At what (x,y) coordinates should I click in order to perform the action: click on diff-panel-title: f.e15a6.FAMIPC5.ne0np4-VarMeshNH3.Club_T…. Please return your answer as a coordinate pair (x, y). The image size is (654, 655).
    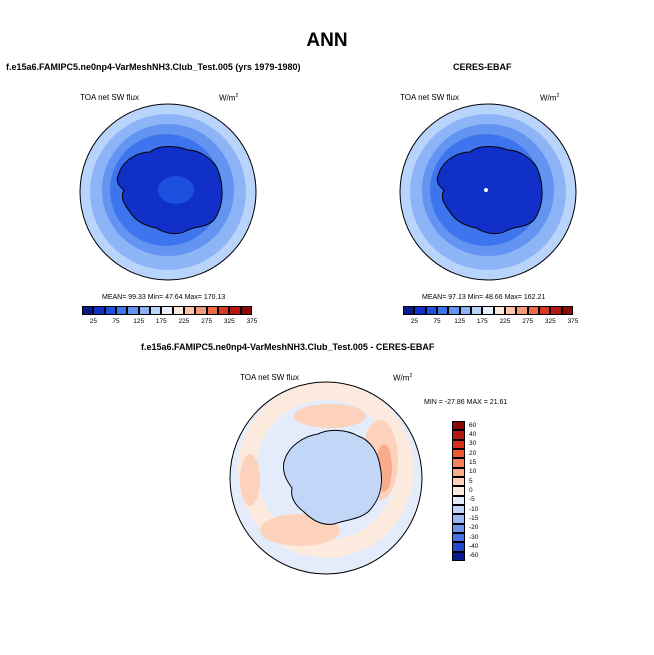
    Looking at the image, I should click on (288, 347).